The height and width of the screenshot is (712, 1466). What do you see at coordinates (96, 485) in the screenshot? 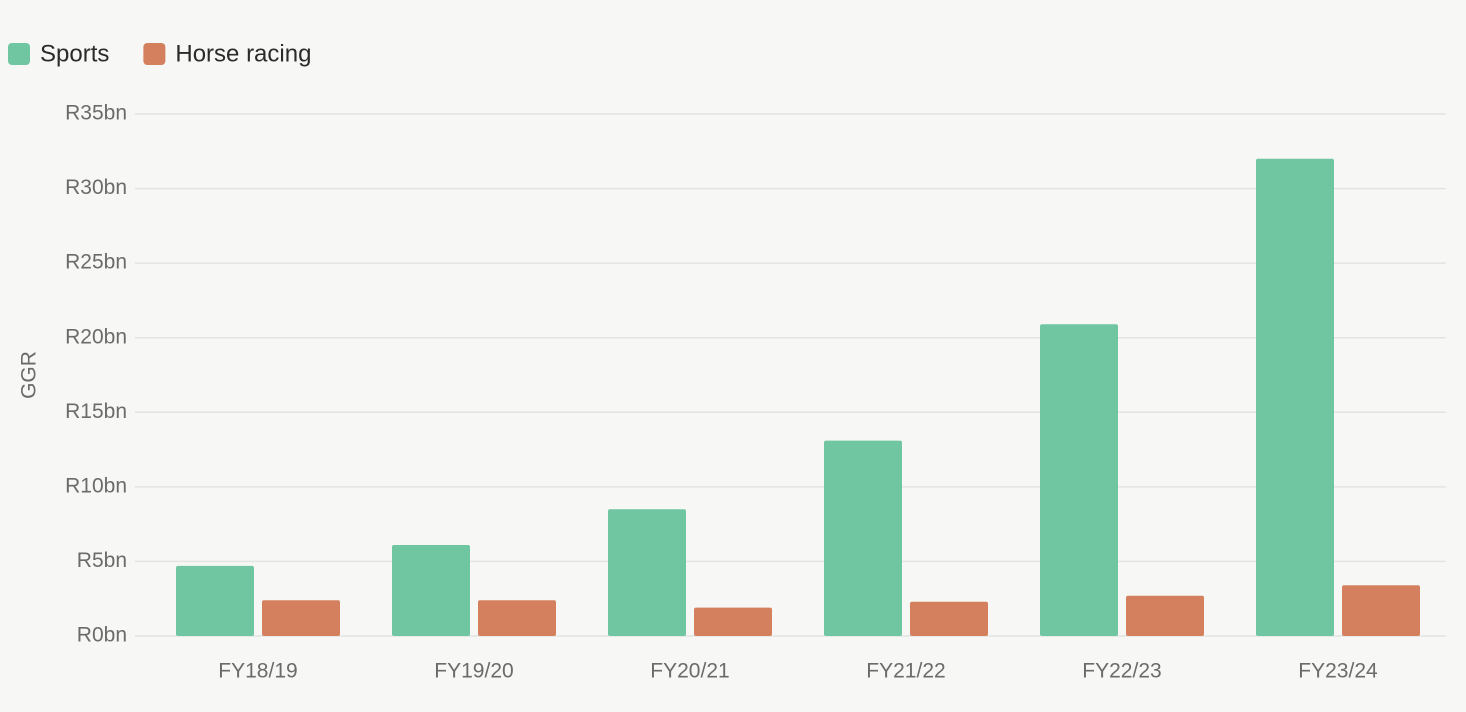
I see `y-tick-label: R10bn` at bounding box center [96, 485].